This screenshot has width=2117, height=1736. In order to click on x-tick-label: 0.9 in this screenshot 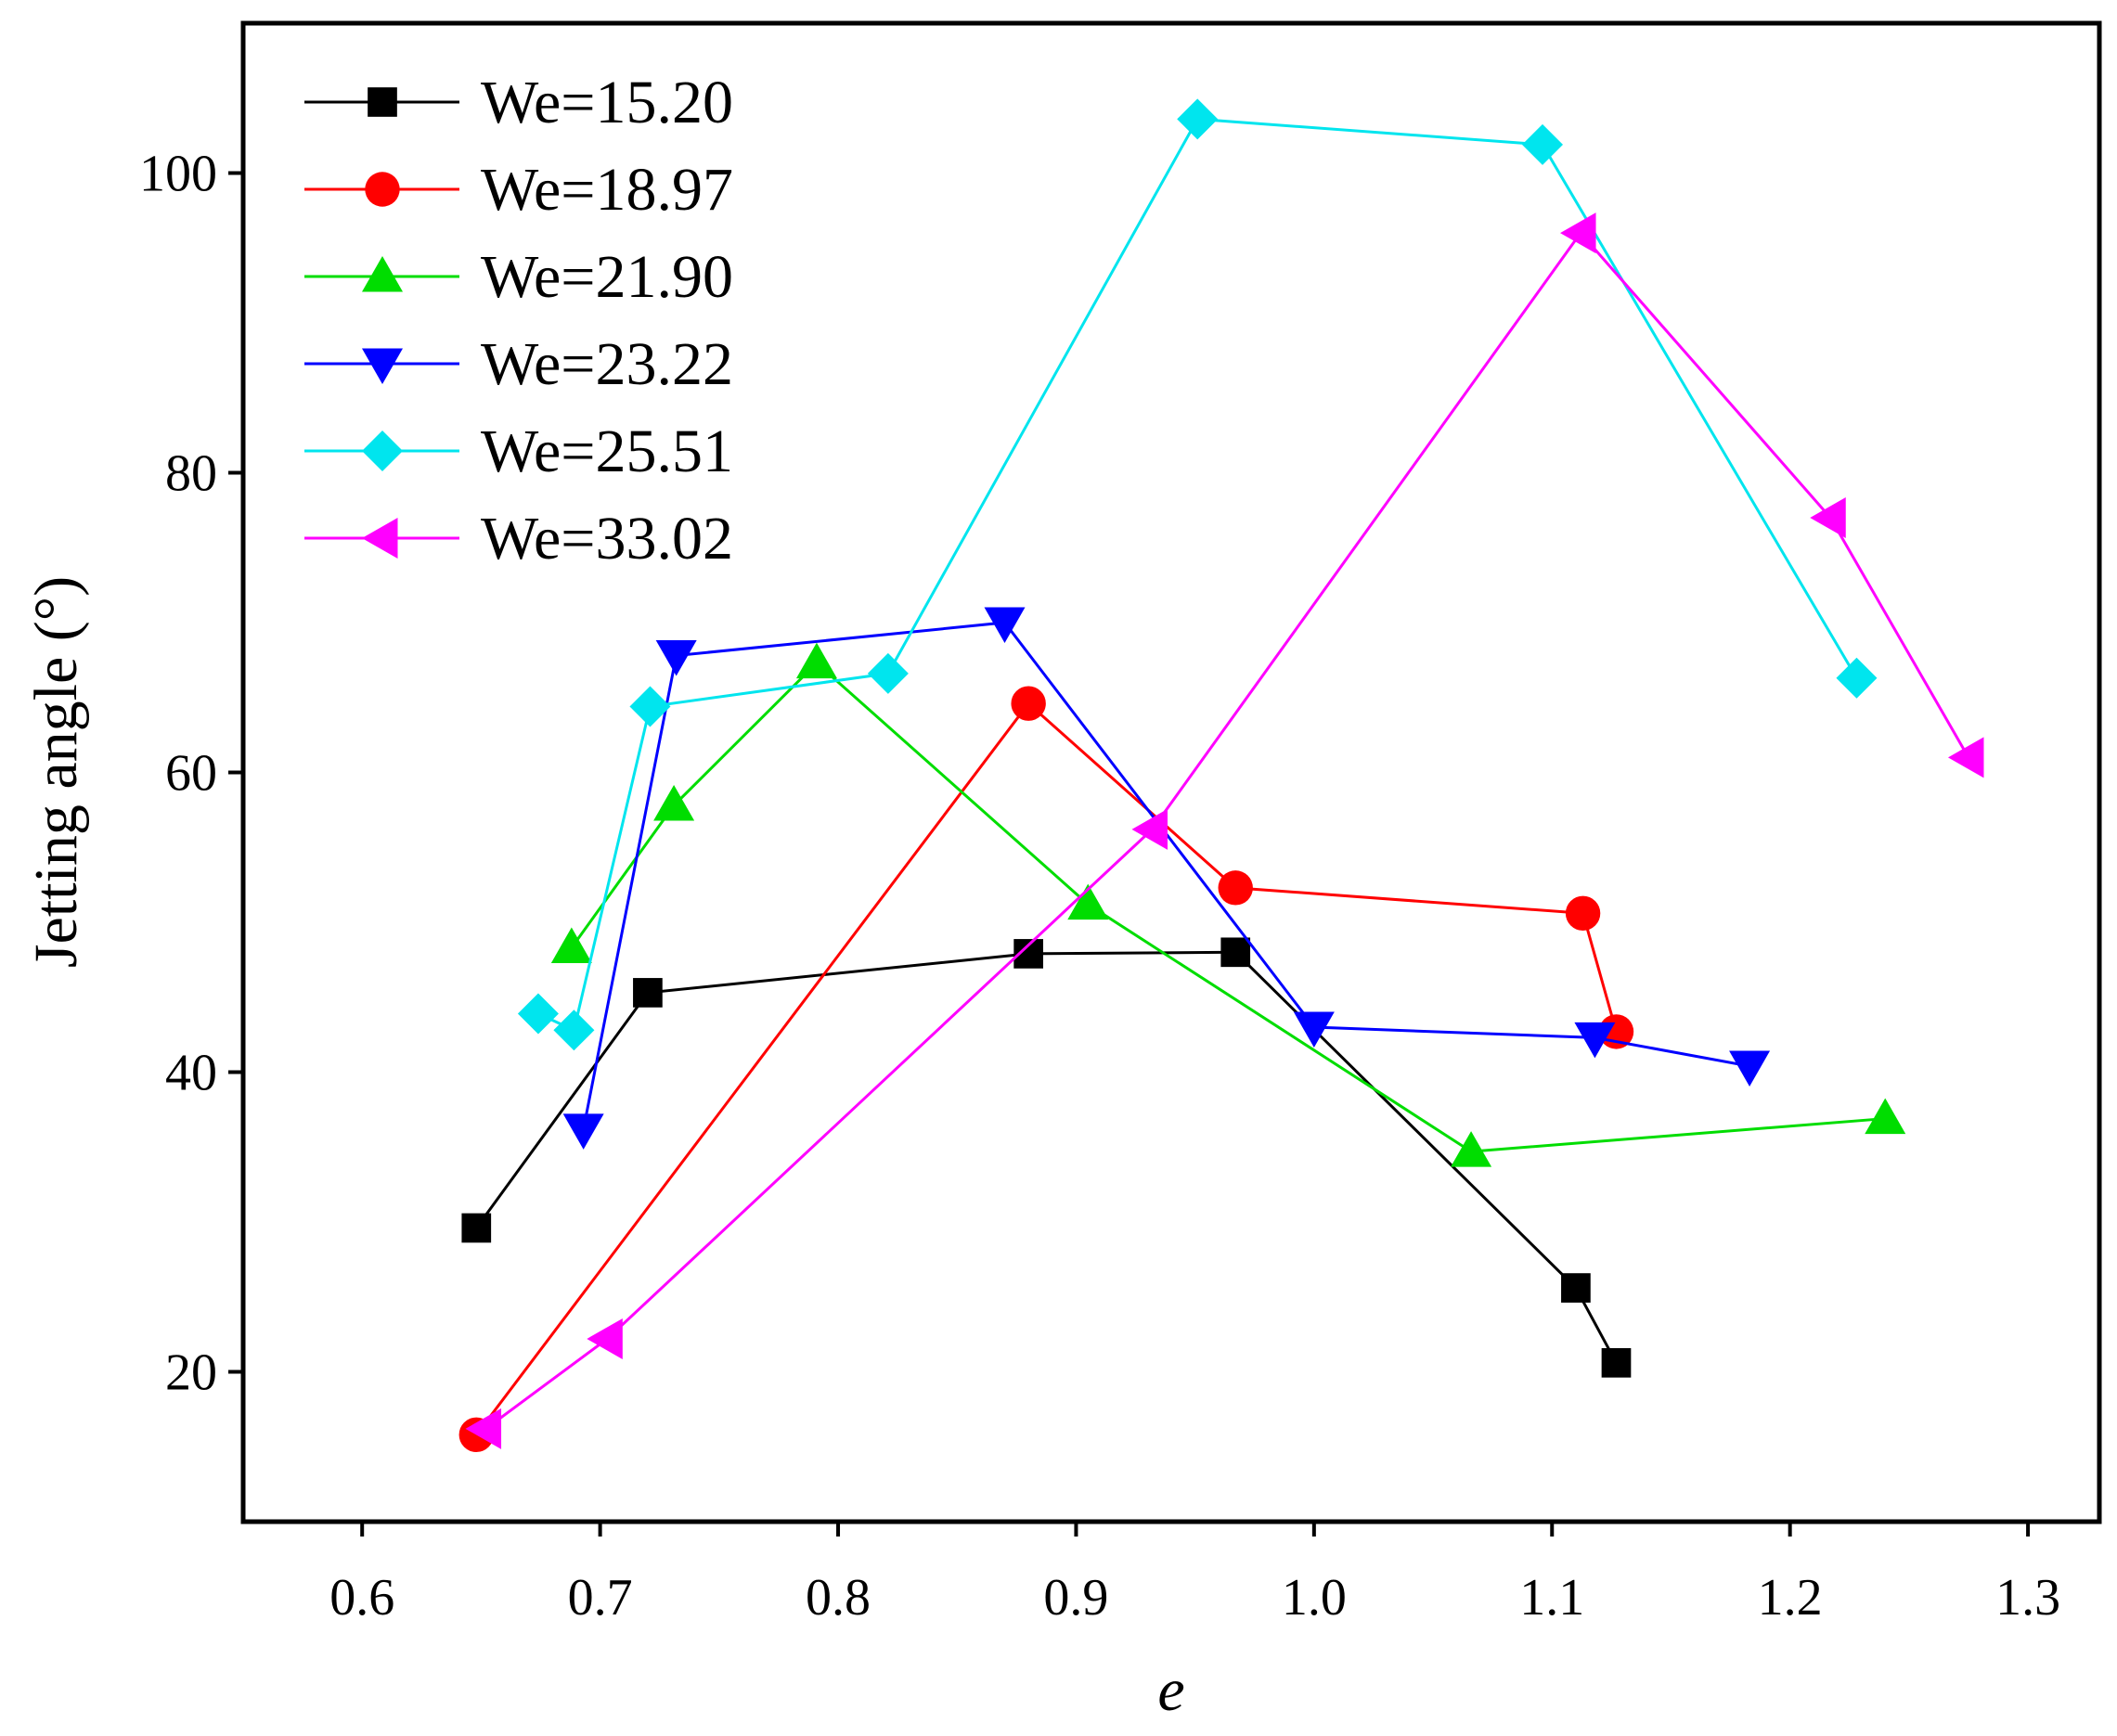, I will do `click(1075, 1598)`.